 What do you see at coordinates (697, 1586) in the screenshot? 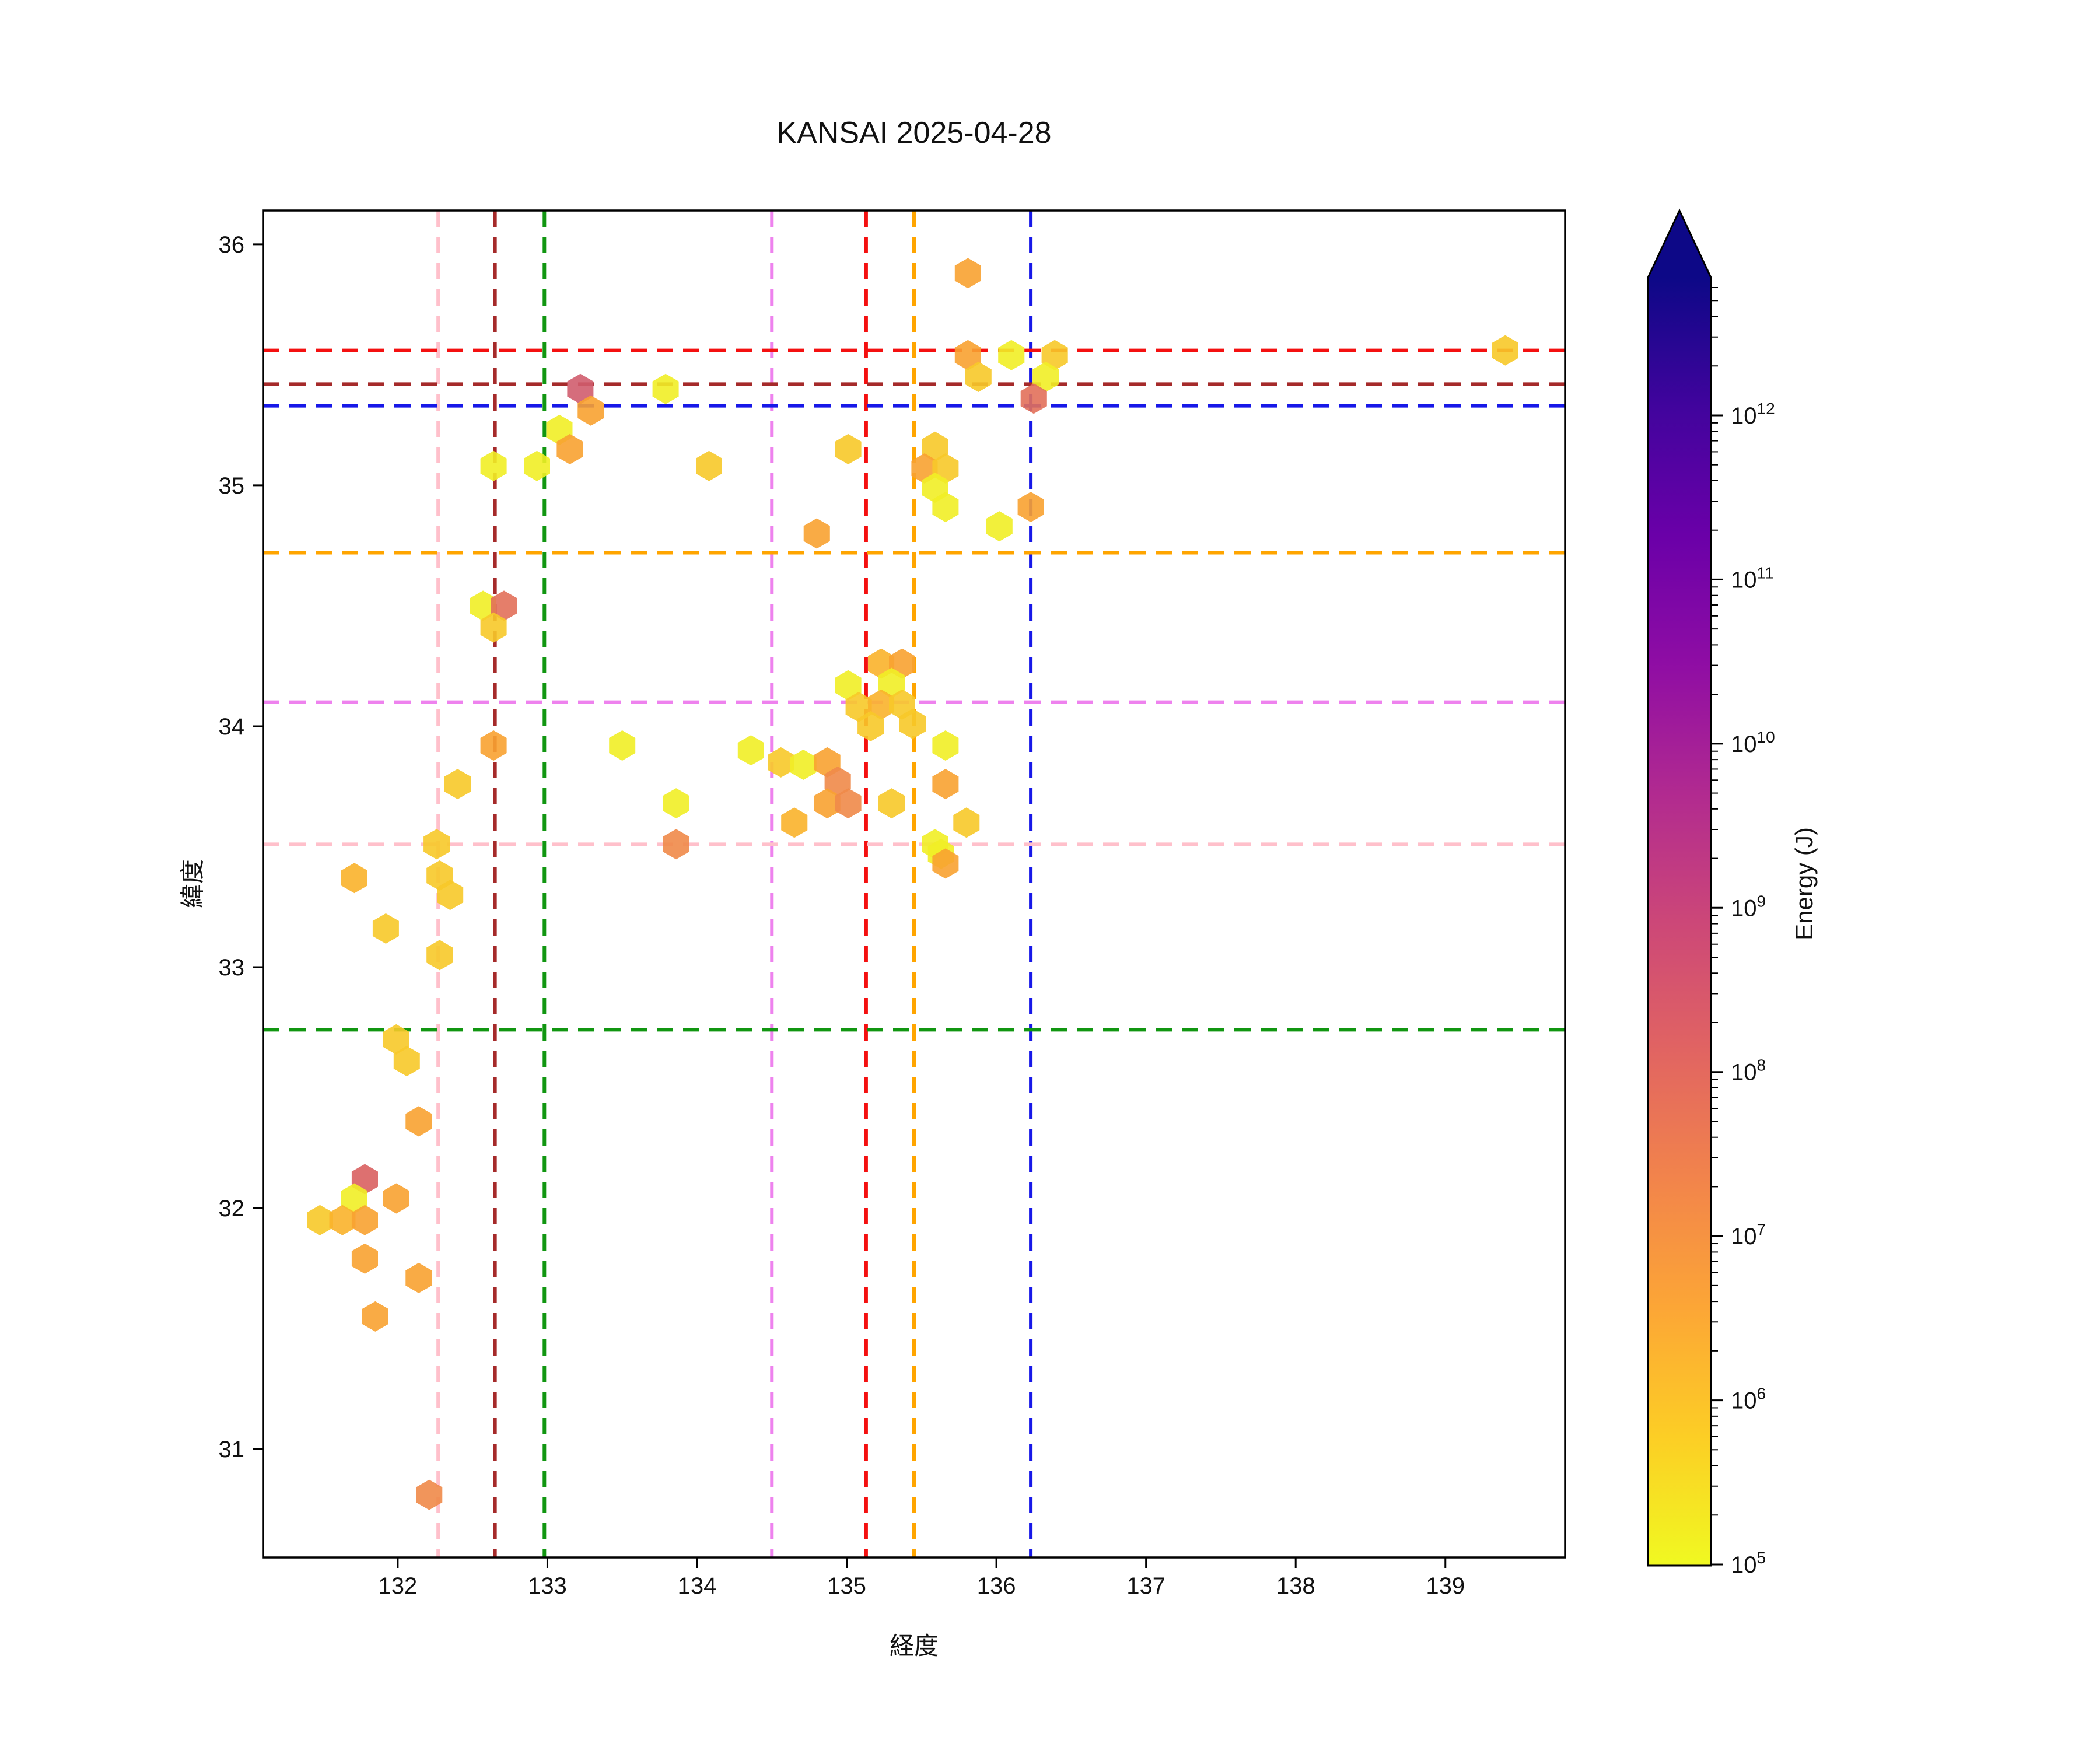
I see `x-tick-label: 134` at bounding box center [697, 1586].